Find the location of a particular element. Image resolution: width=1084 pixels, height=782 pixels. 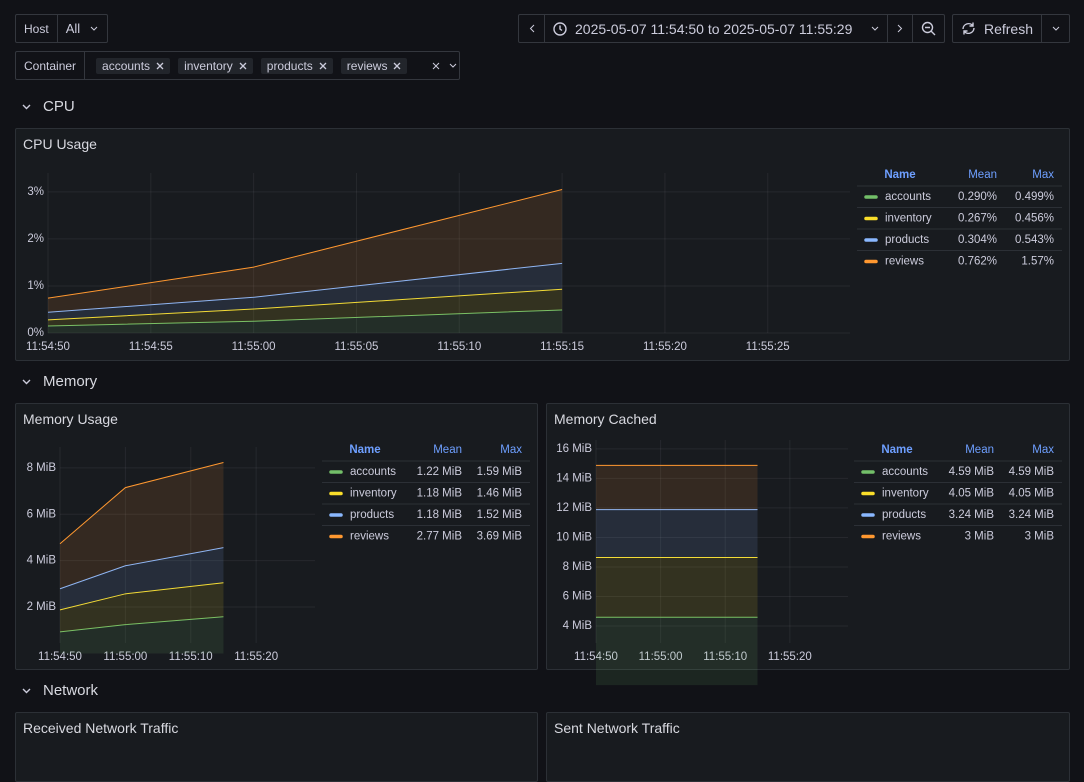

row-header: Memory is located at coordinates (59, 381).